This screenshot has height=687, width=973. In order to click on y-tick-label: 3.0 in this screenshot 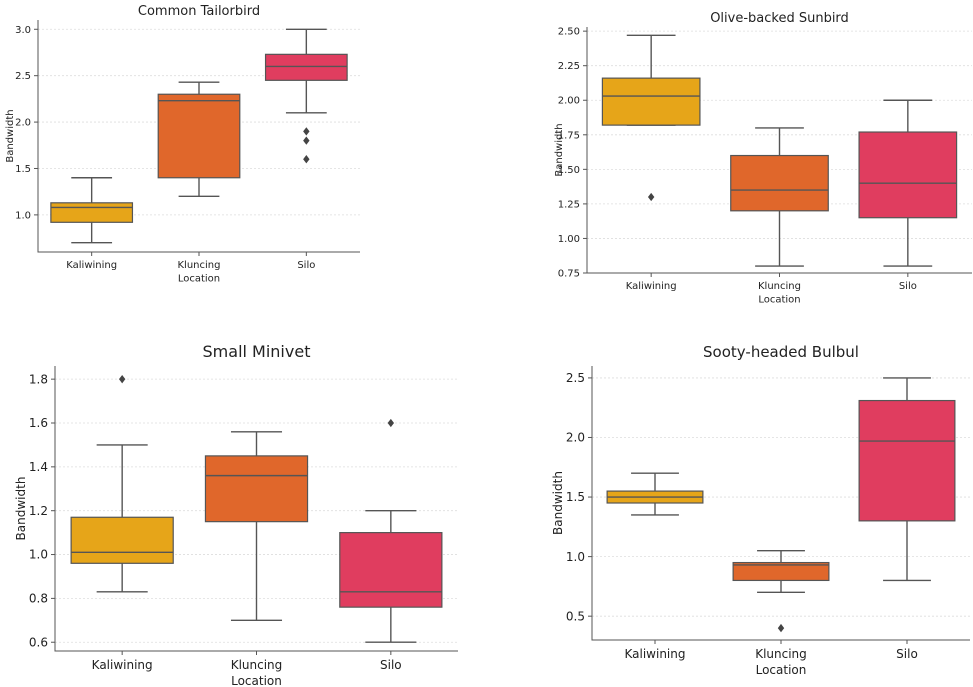, I will do `click(23, 30)`.